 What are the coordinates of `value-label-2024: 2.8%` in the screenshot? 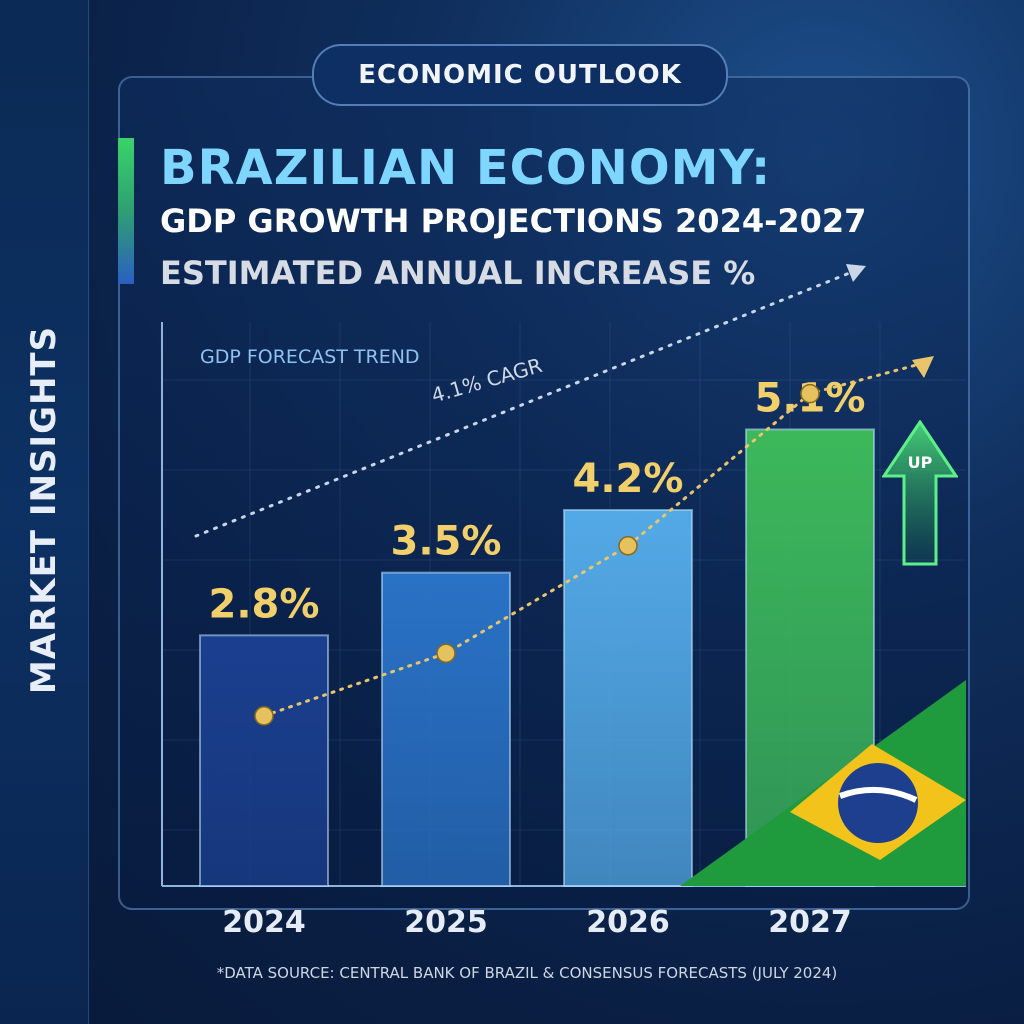 It's located at (264, 604).